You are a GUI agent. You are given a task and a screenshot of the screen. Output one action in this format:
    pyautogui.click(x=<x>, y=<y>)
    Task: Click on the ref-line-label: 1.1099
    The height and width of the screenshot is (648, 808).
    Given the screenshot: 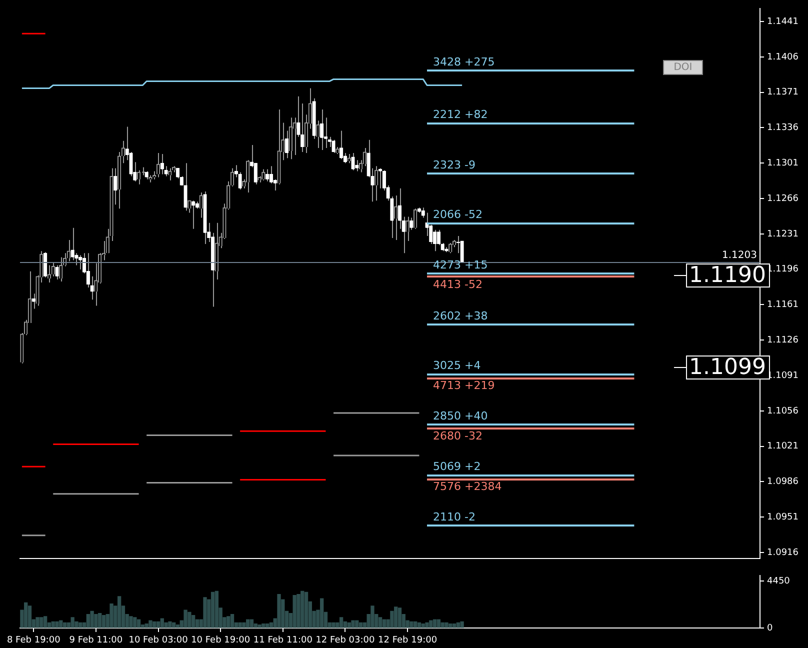 What is the action you would take?
    pyautogui.click(x=727, y=367)
    